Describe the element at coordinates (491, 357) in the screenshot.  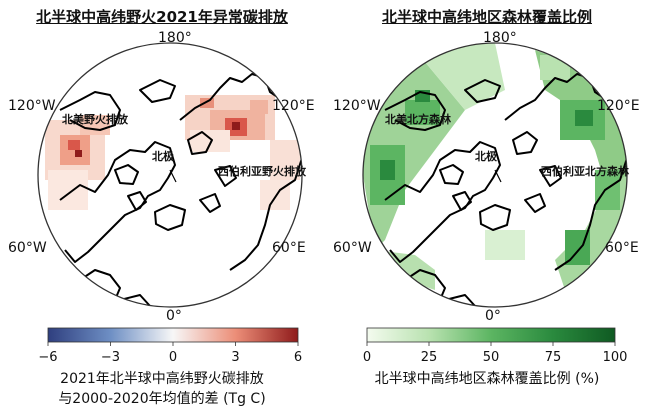
I see `colorbar-tick-label: 50` at that location.